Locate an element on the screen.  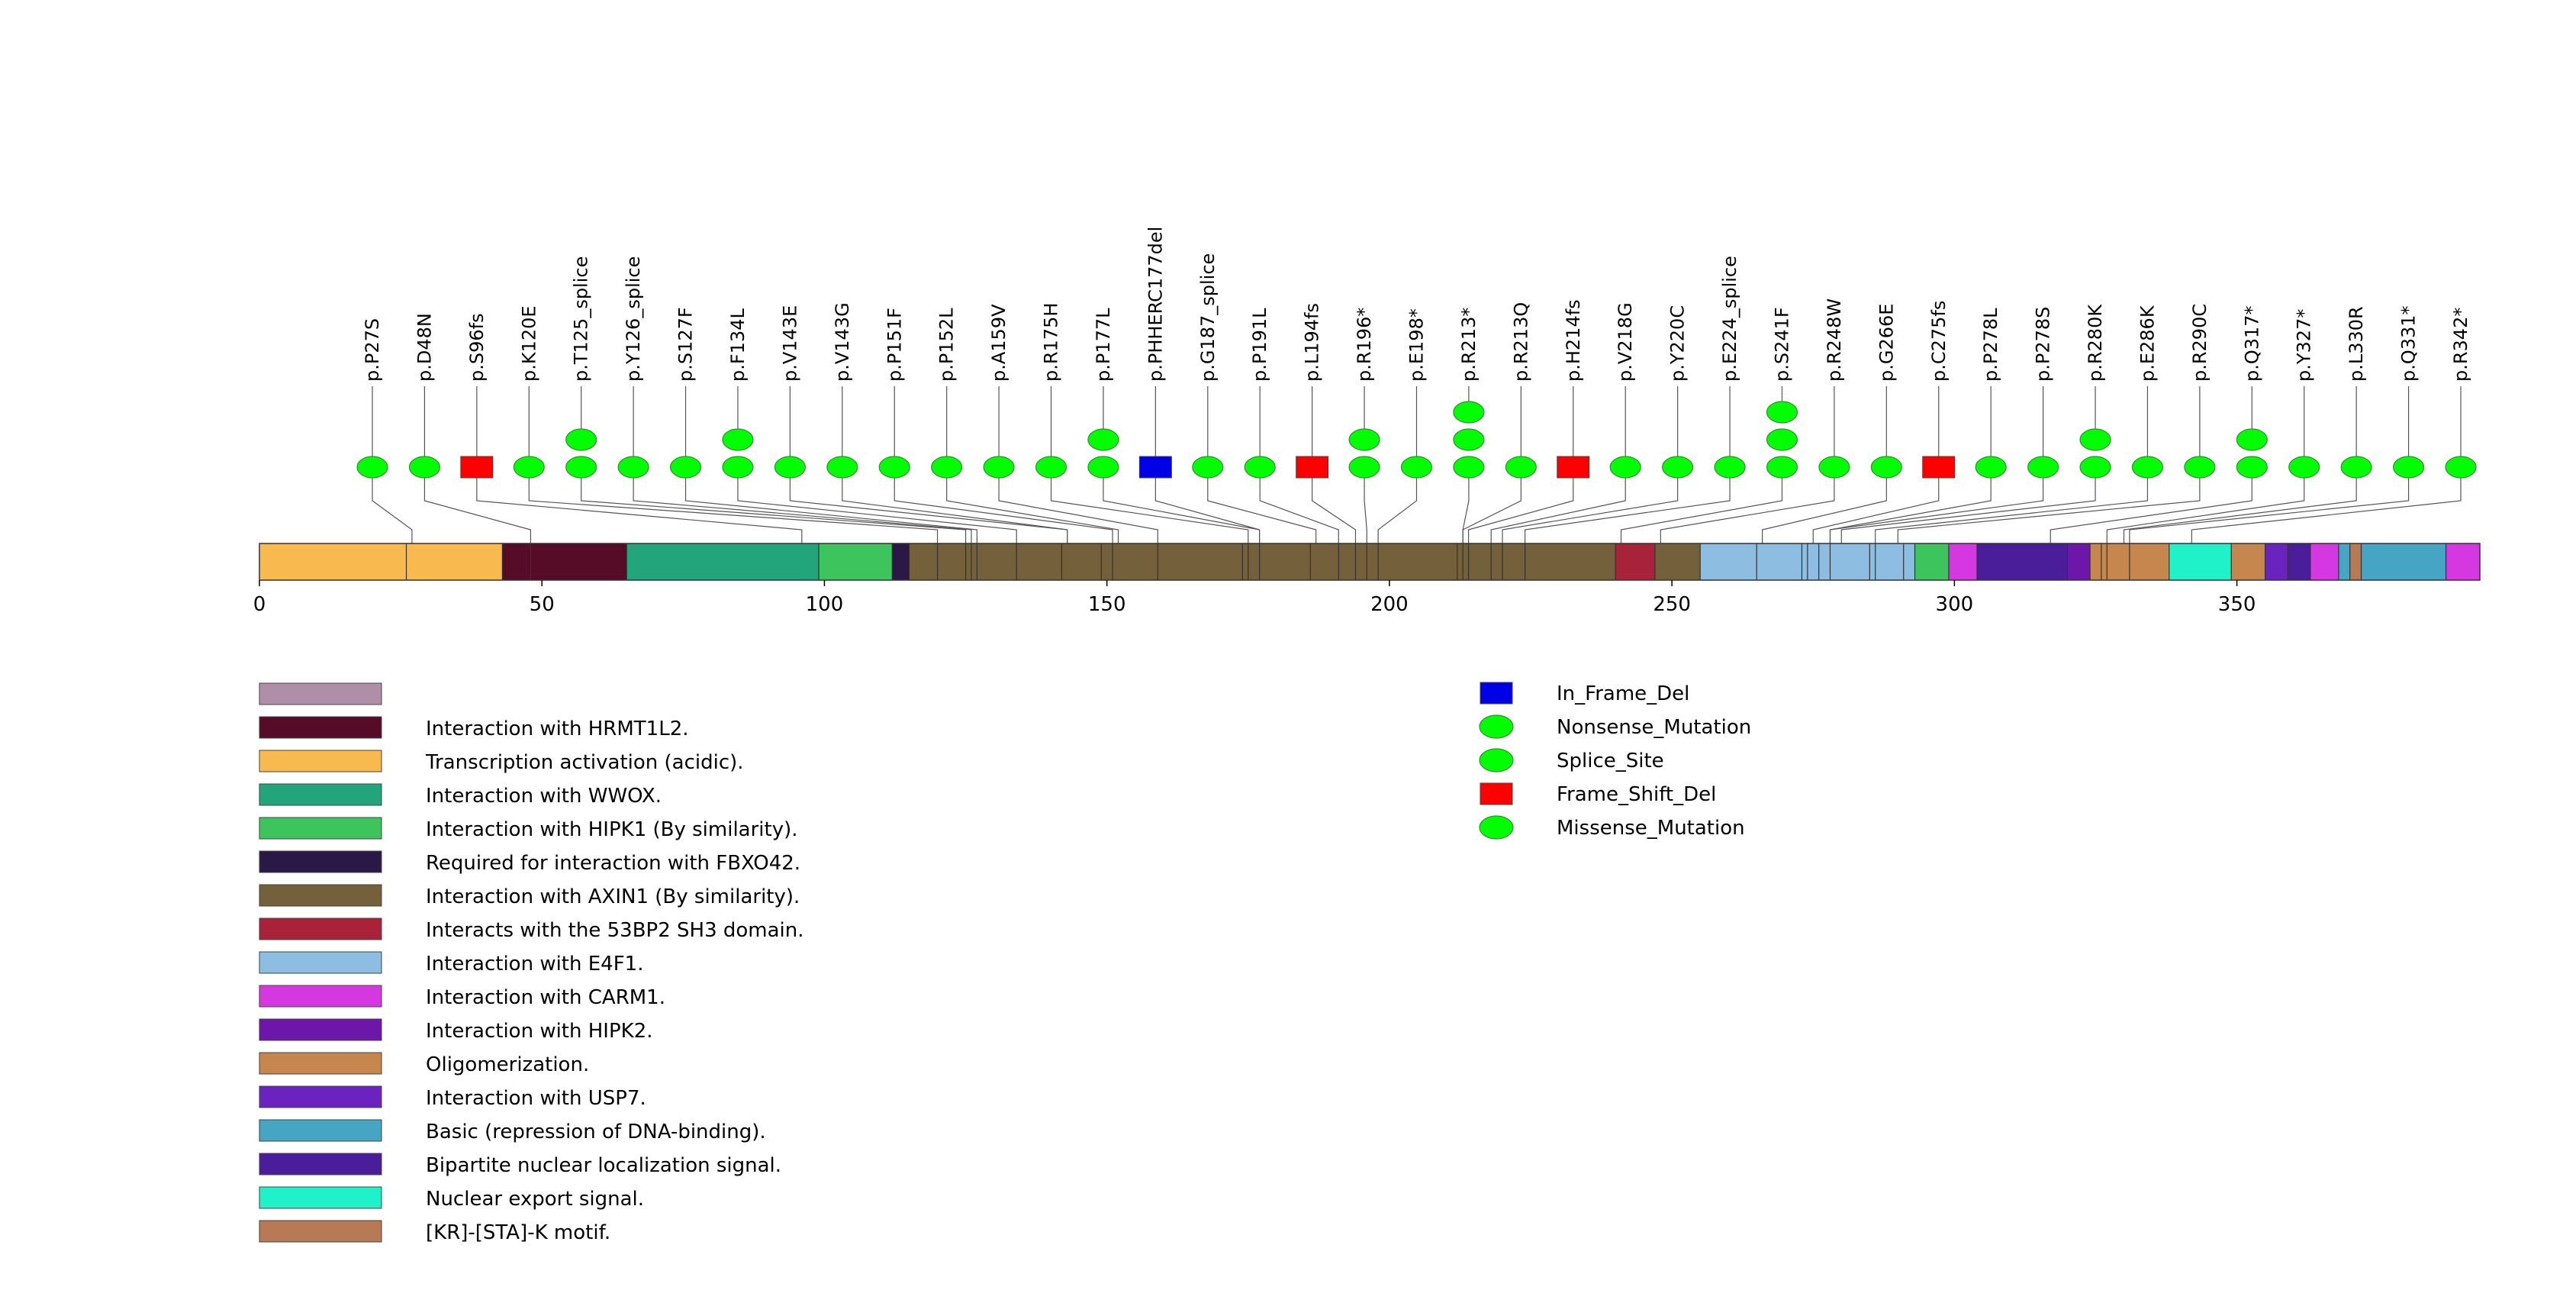
mutation-label: p.L194fs is located at coordinates (1312, 342).